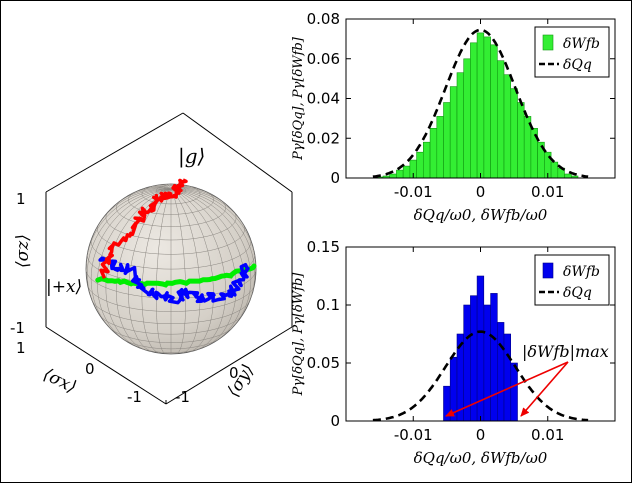 Image resolution: width=632 pixels, height=483 pixels. I want to click on y-tick-minus1: -1, so click(182, 397).